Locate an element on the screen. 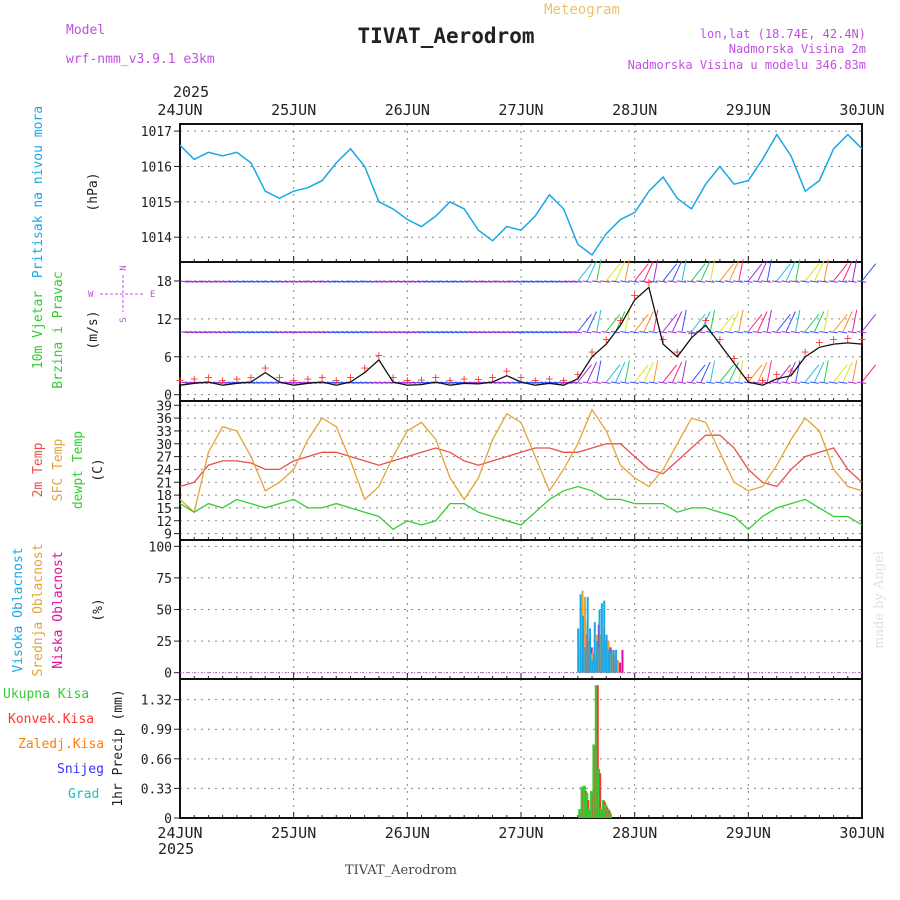 This screenshot has height=900, width=900. pressure-line is located at coordinates (521, 194).